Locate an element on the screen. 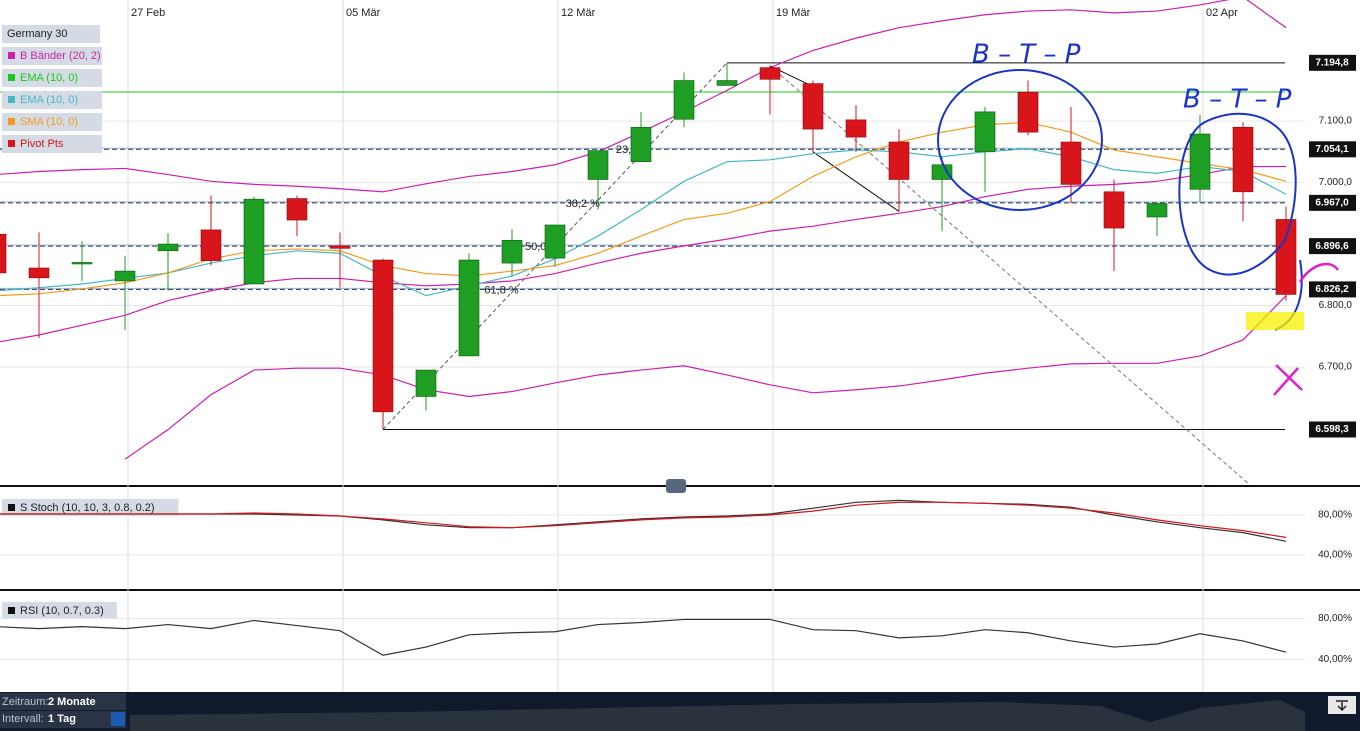 The height and width of the screenshot is (731, 1360). fib-label: 61,8 % is located at coordinates (501, 290).